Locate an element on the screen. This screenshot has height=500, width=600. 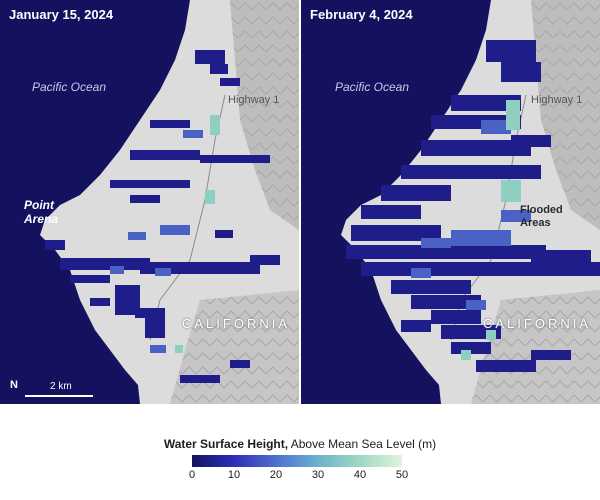
legend-title-bold: Water Surface Height, is located at coordinates (226, 444).